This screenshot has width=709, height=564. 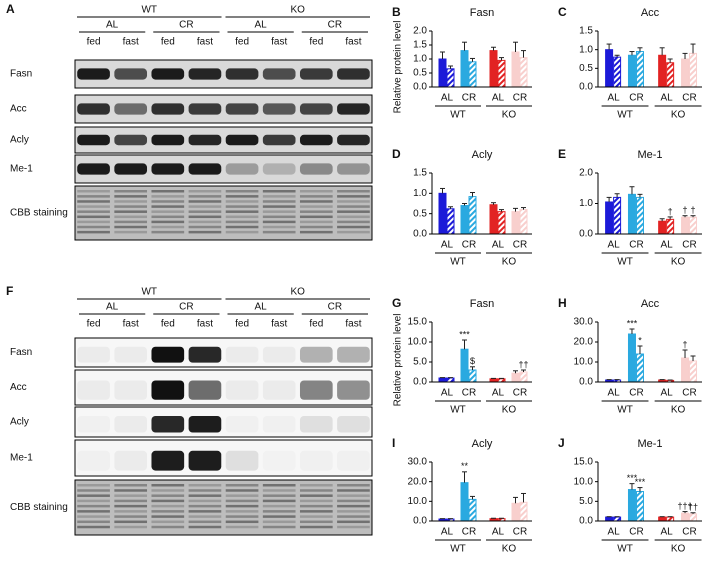 What do you see at coordinates (625, 410) in the screenshot?
I see `group-label: WT` at bounding box center [625, 410].